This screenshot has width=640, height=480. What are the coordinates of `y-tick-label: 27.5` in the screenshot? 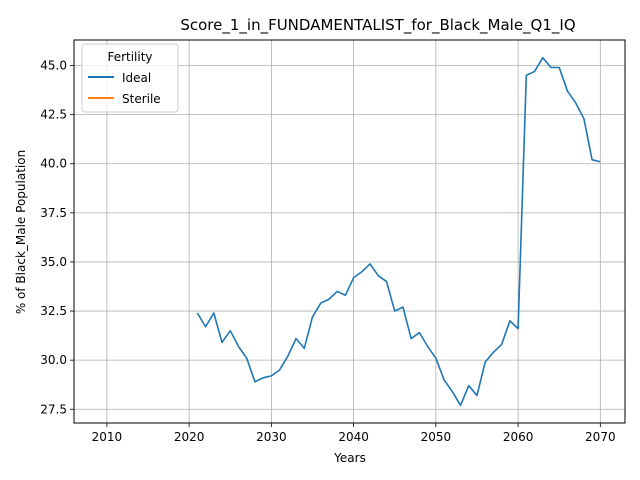 It's located at (53, 409).